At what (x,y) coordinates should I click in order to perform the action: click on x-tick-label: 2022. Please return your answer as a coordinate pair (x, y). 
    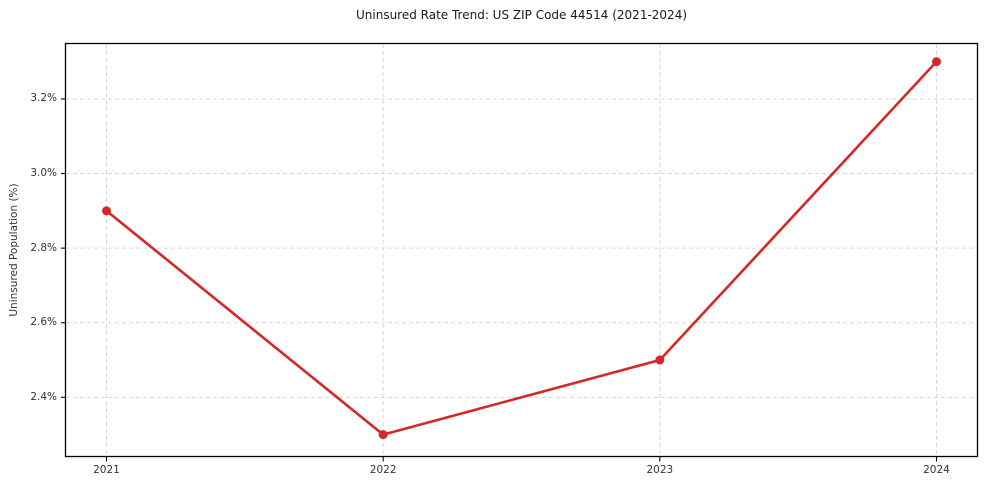
    Looking at the image, I should click on (383, 470).